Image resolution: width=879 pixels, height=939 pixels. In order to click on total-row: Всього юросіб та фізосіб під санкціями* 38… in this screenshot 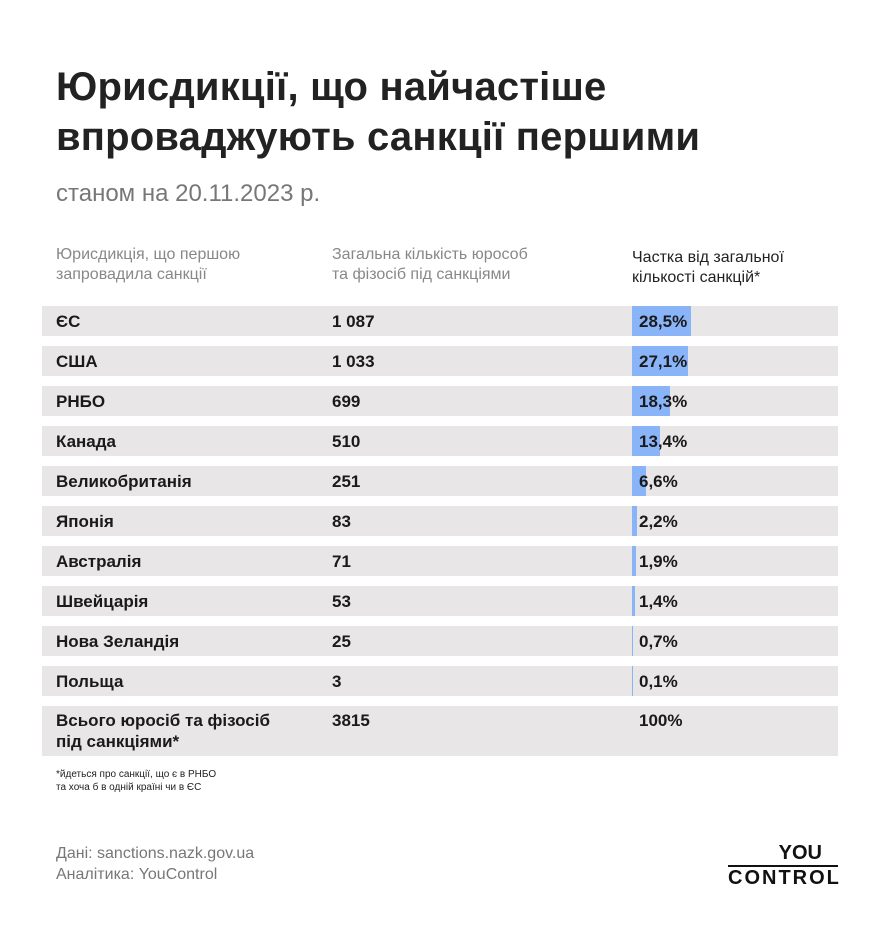, I will do `click(440, 731)`.